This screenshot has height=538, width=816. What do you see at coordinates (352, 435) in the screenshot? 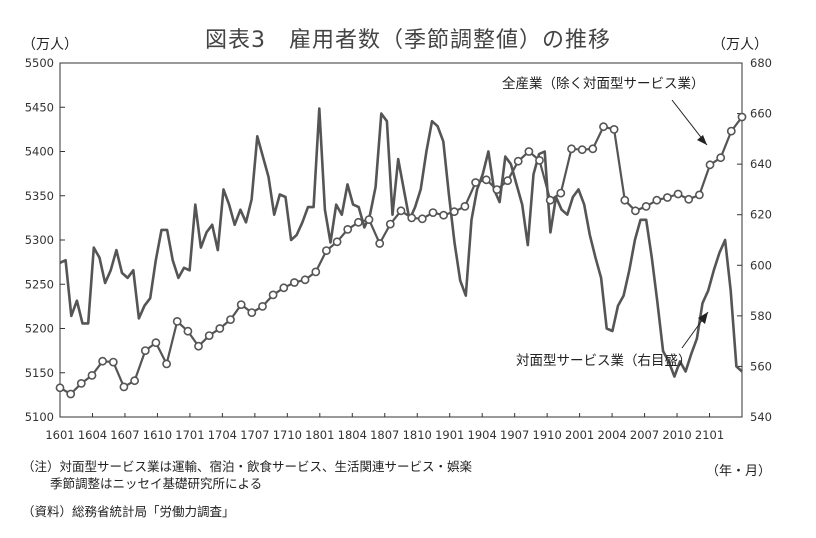
I see `x-tick-label: 1804` at bounding box center [352, 435].